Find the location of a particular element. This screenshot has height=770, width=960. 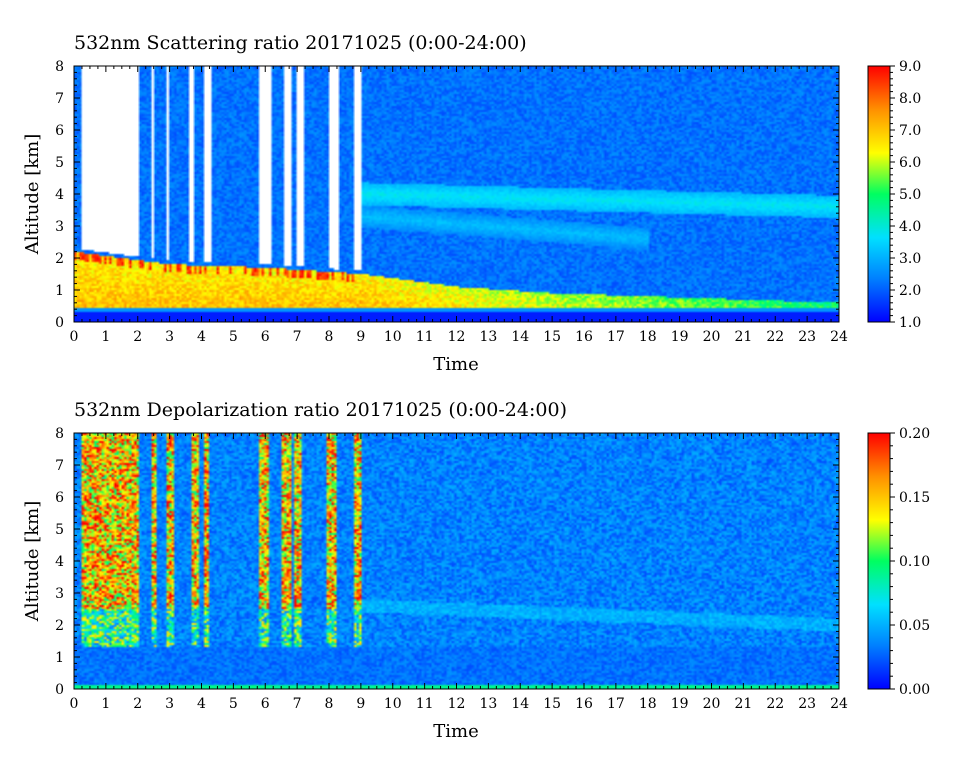

colorbar-tick-label: 5.0 is located at coordinates (910, 195).